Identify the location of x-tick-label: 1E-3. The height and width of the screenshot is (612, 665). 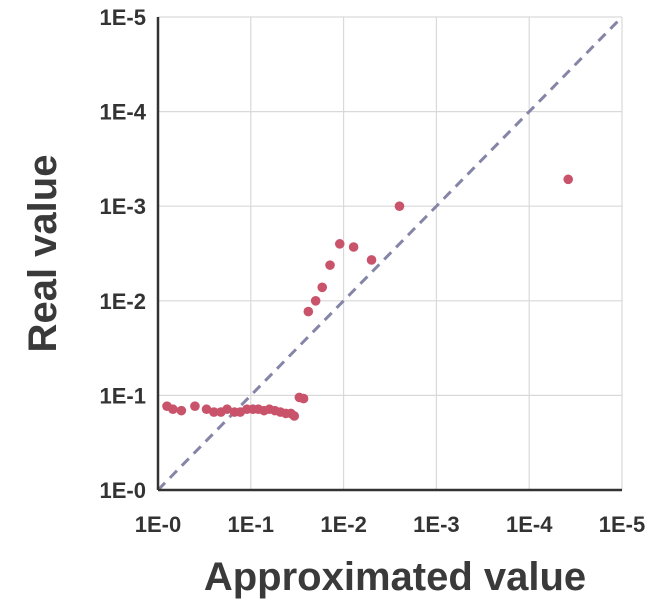
(436, 524).